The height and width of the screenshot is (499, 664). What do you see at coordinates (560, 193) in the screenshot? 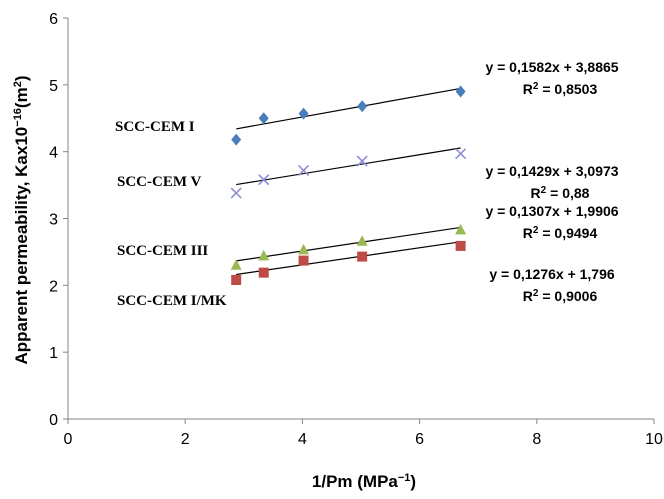
I see `r-squared-label: R2 = 0,88` at bounding box center [560, 193].